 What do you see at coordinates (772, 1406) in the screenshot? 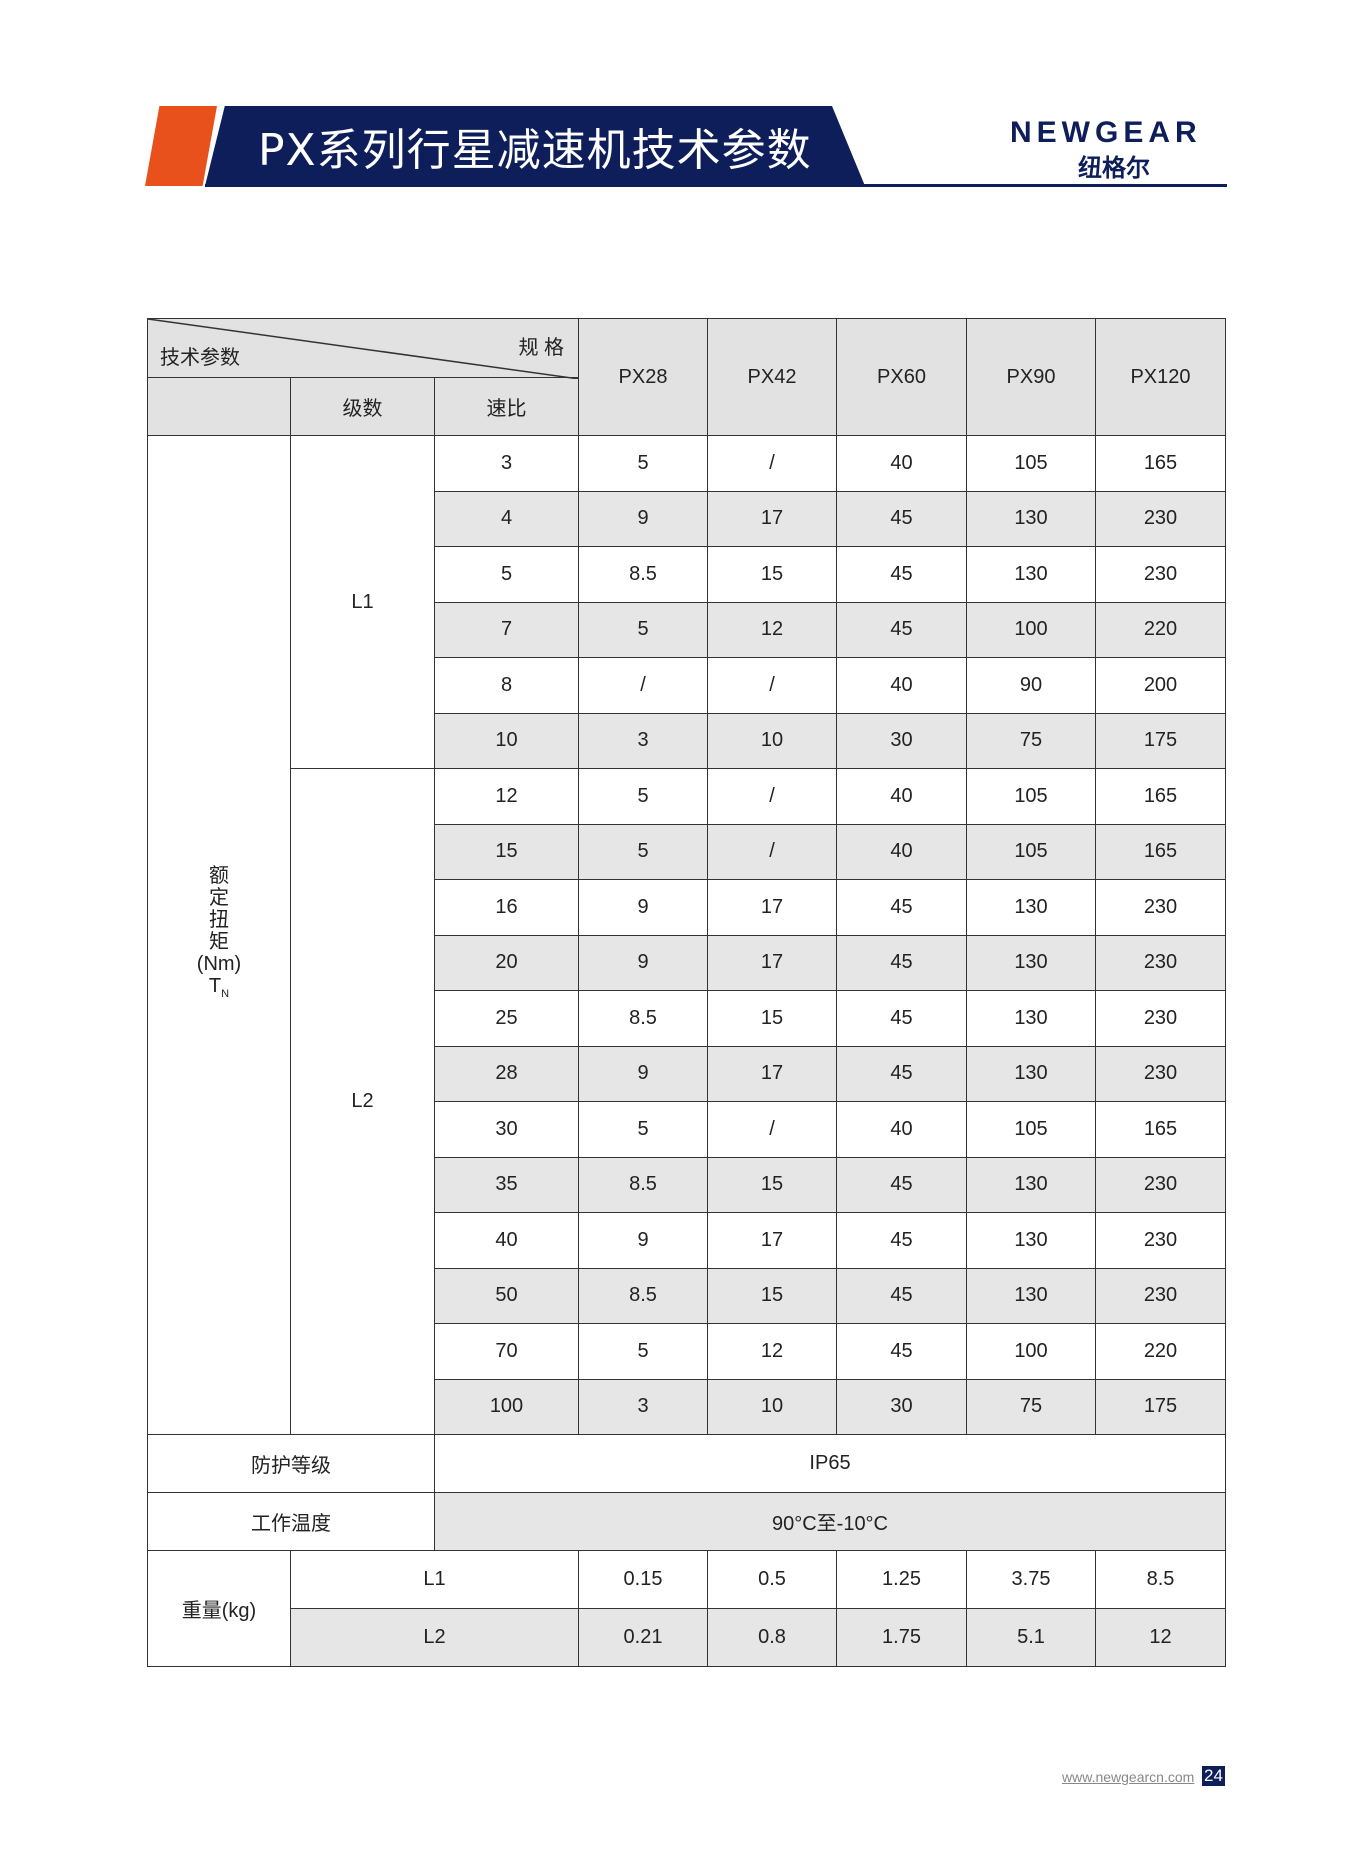
I see `torque-value-cell: 10` at bounding box center [772, 1406].